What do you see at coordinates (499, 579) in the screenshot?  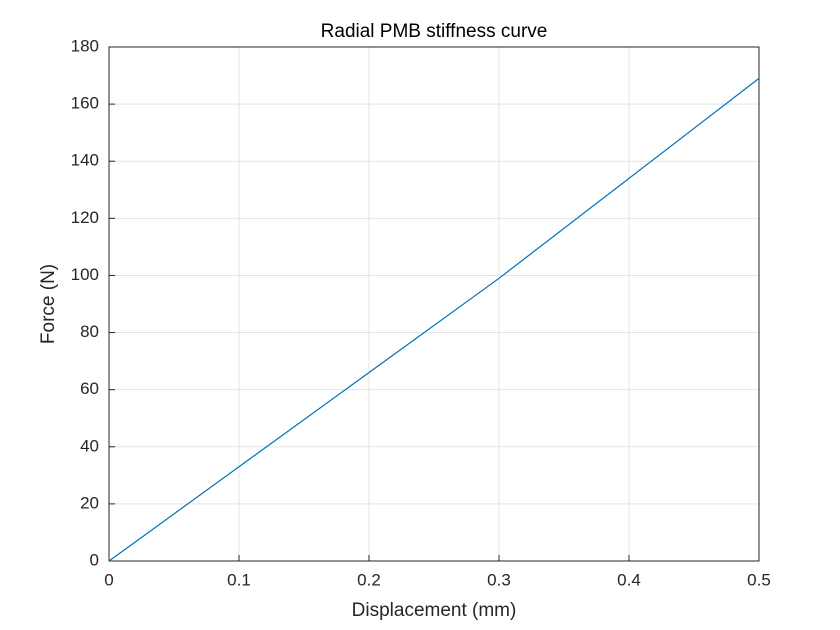 I see `x-tick-label: 0.3` at bounding box center [499, 579].